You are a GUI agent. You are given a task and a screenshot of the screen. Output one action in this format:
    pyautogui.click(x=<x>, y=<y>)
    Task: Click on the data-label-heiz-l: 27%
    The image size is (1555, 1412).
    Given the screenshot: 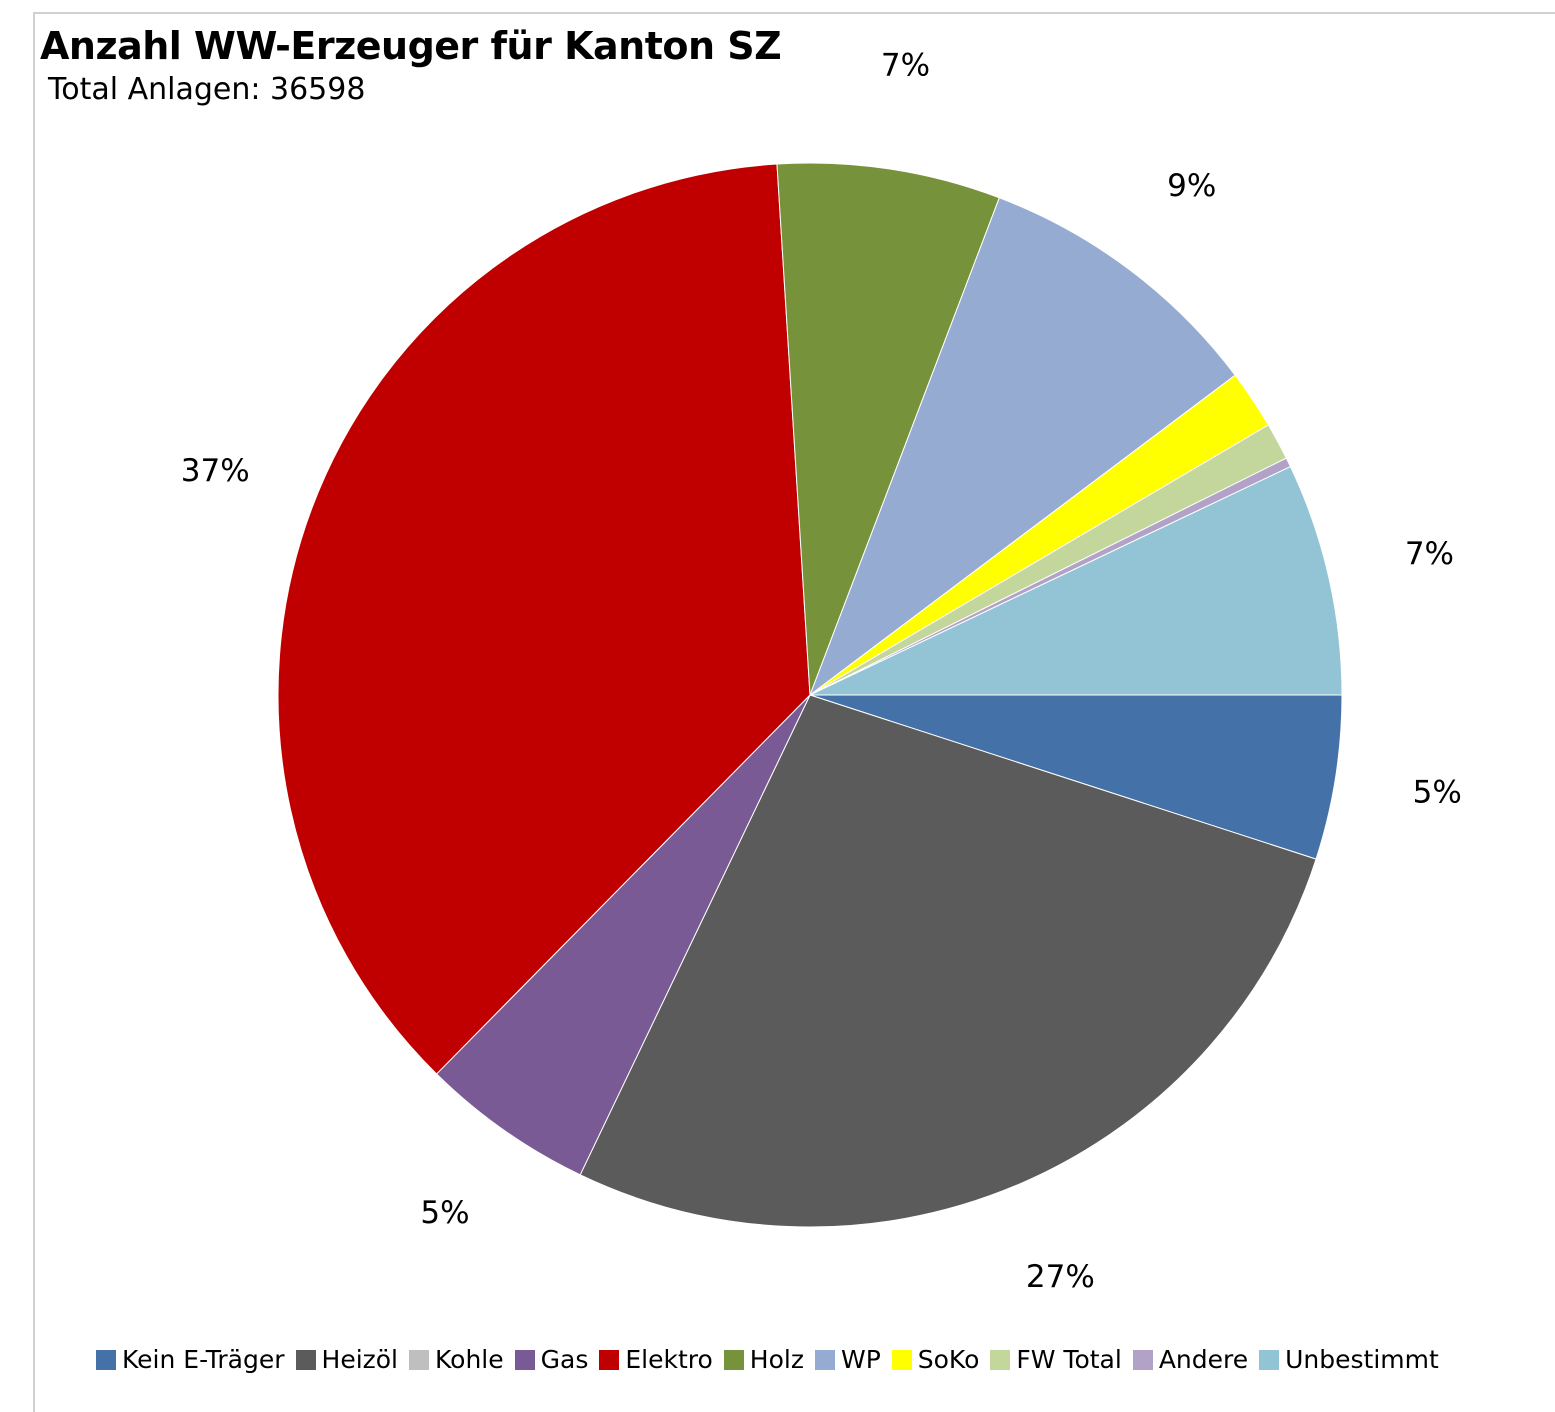 What is the action you would take?
    pyautogui.click(x=1060, y=1277)
    